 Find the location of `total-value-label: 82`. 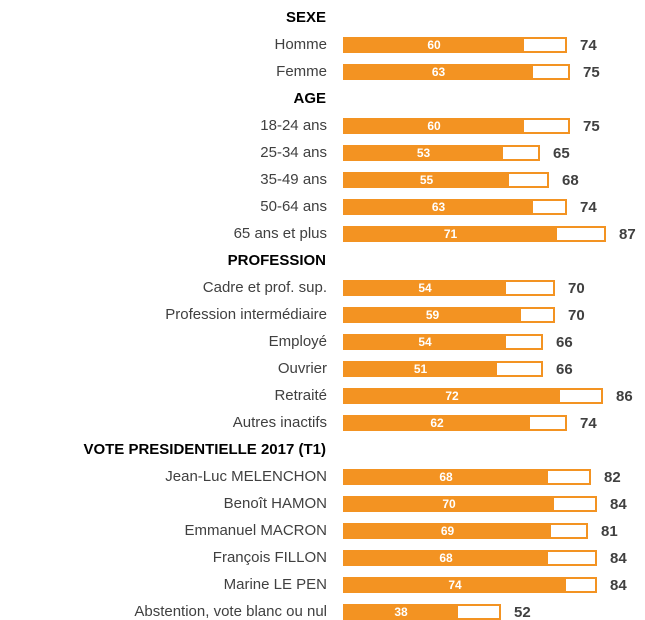

total-value-label: 82 is located at coordinates (612, 477).